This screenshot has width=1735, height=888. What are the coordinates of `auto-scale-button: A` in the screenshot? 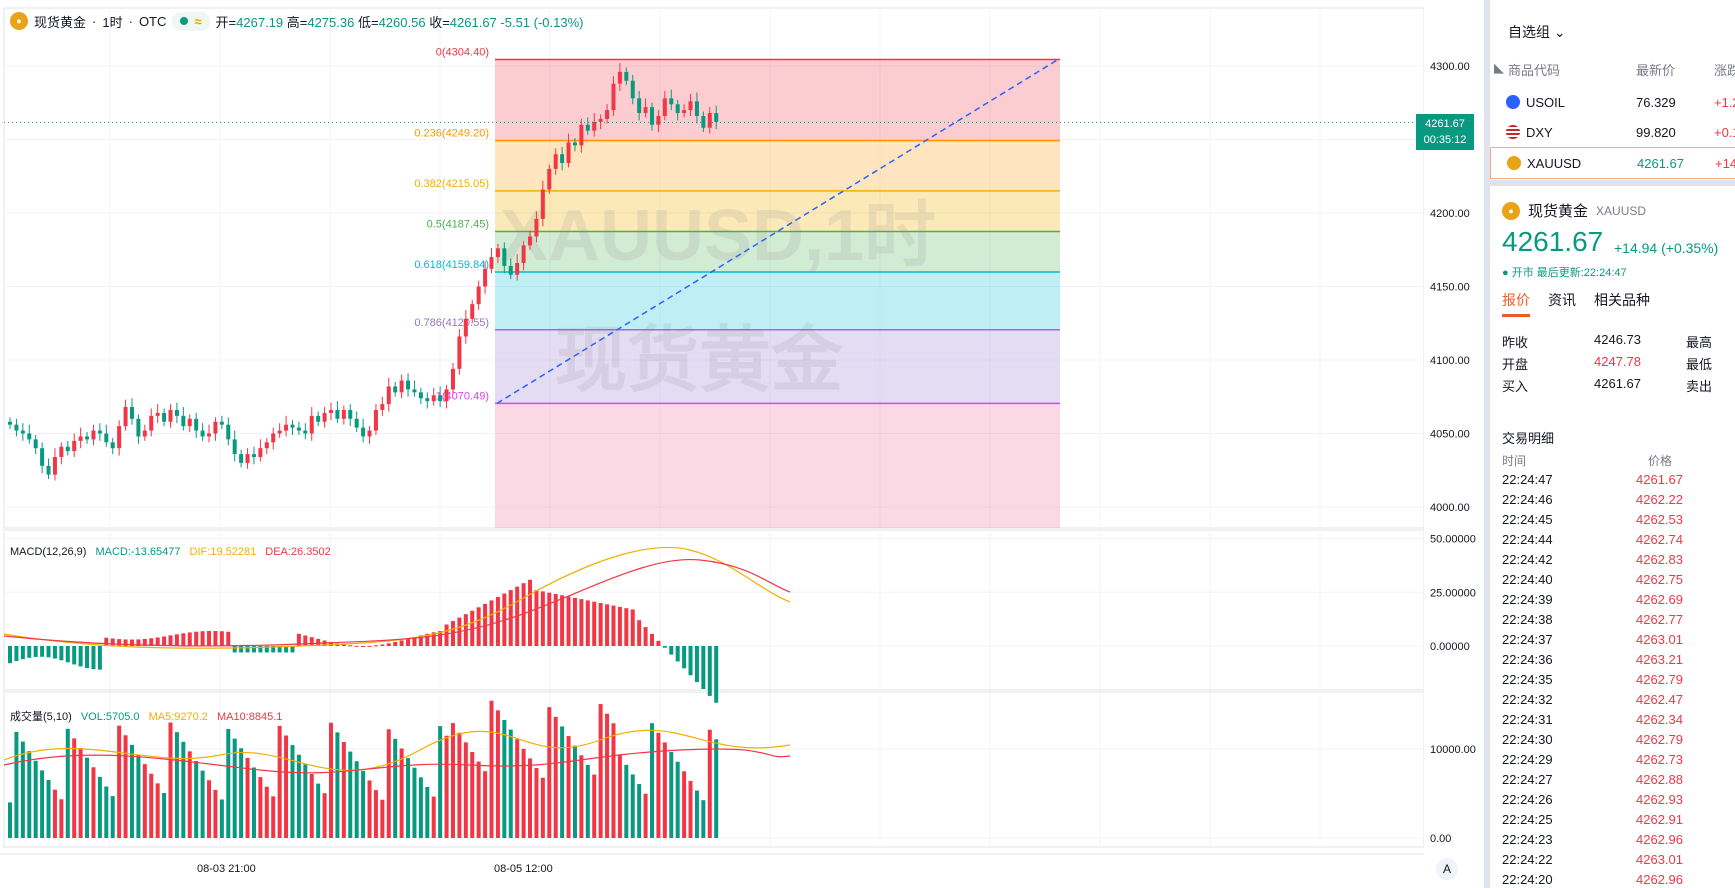 It's located at (1447, 869).